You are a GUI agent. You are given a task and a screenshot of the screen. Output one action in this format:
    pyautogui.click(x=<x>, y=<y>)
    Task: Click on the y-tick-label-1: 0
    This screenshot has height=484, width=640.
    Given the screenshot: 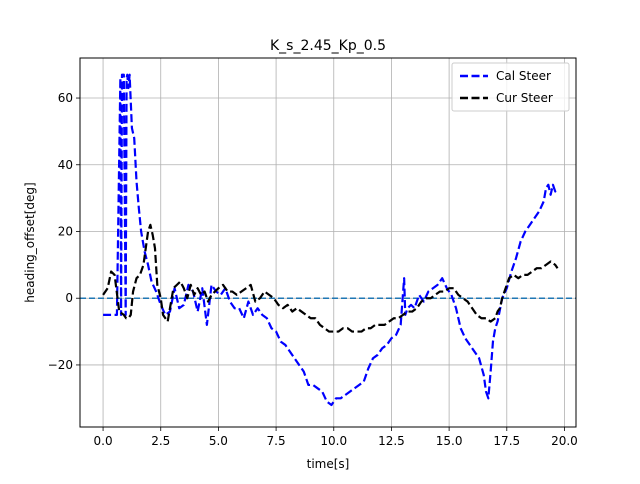 What is the action you would take?
    pyautogui.click(x=69, y=298)
    